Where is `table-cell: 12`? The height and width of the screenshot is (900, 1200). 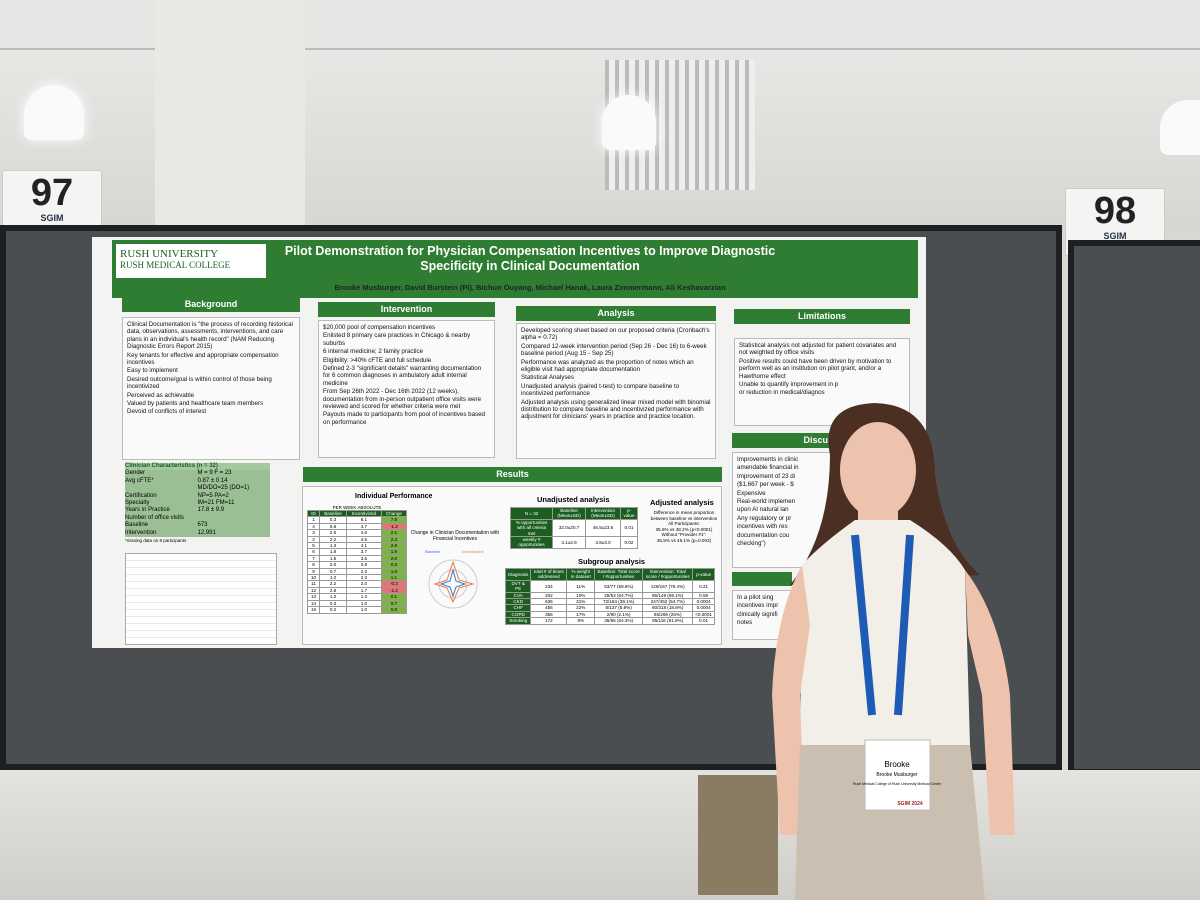
table-cell: 12 is located at coordinates (313, 590).